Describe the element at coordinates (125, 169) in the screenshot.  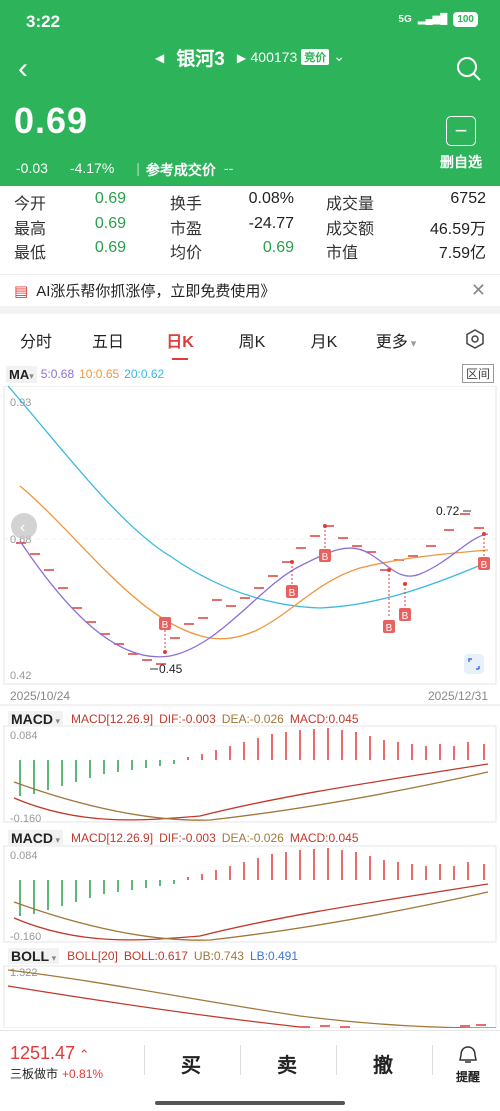
I see `change-row: -0.03 -4.17% | 参考成交价 --` at that location.